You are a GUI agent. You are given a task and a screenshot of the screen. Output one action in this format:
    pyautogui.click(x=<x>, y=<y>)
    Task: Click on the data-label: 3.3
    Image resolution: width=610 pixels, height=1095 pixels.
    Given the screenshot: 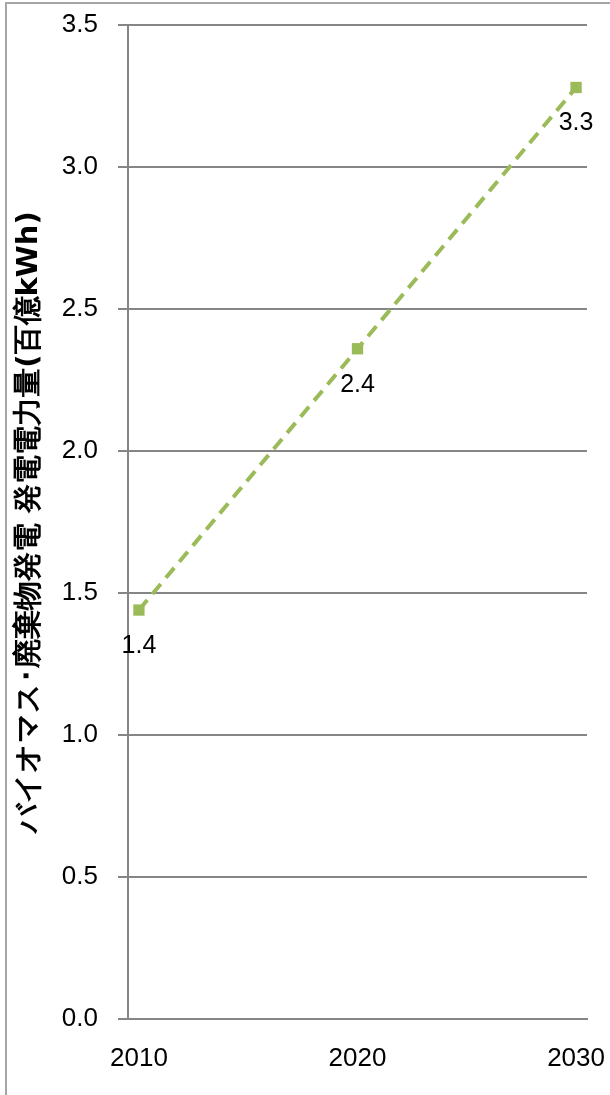 What is the action you would take?
    pyautogui.click(x=576, y=121)
    